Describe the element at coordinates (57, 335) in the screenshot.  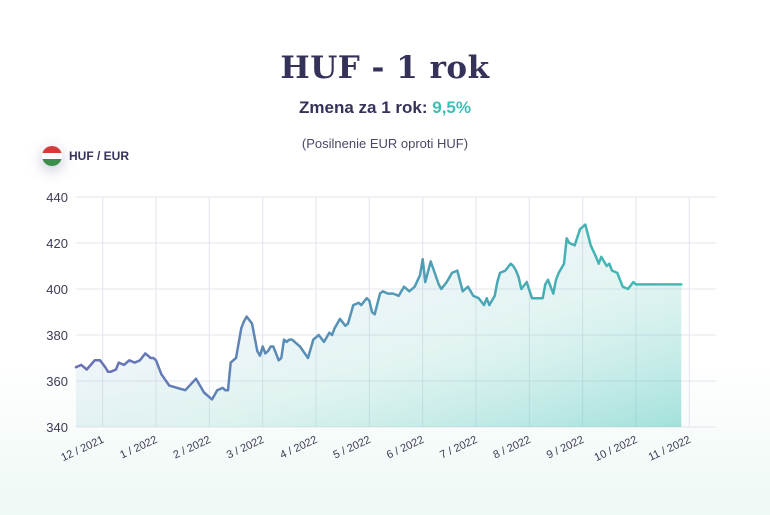
I see `y-tick-label: 380` at that location.